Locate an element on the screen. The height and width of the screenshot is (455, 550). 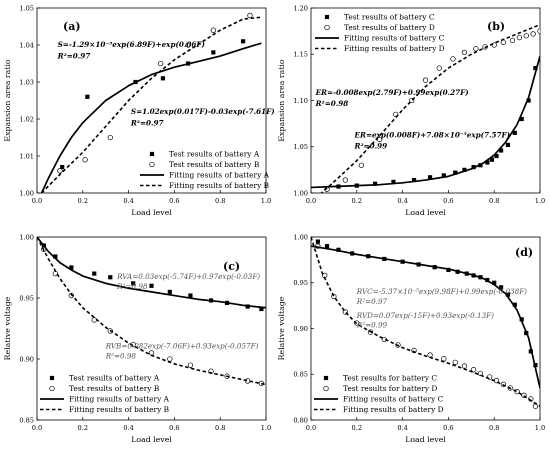
panel-a-xtick-label: 0.0 is located at coordinates (37, 201).